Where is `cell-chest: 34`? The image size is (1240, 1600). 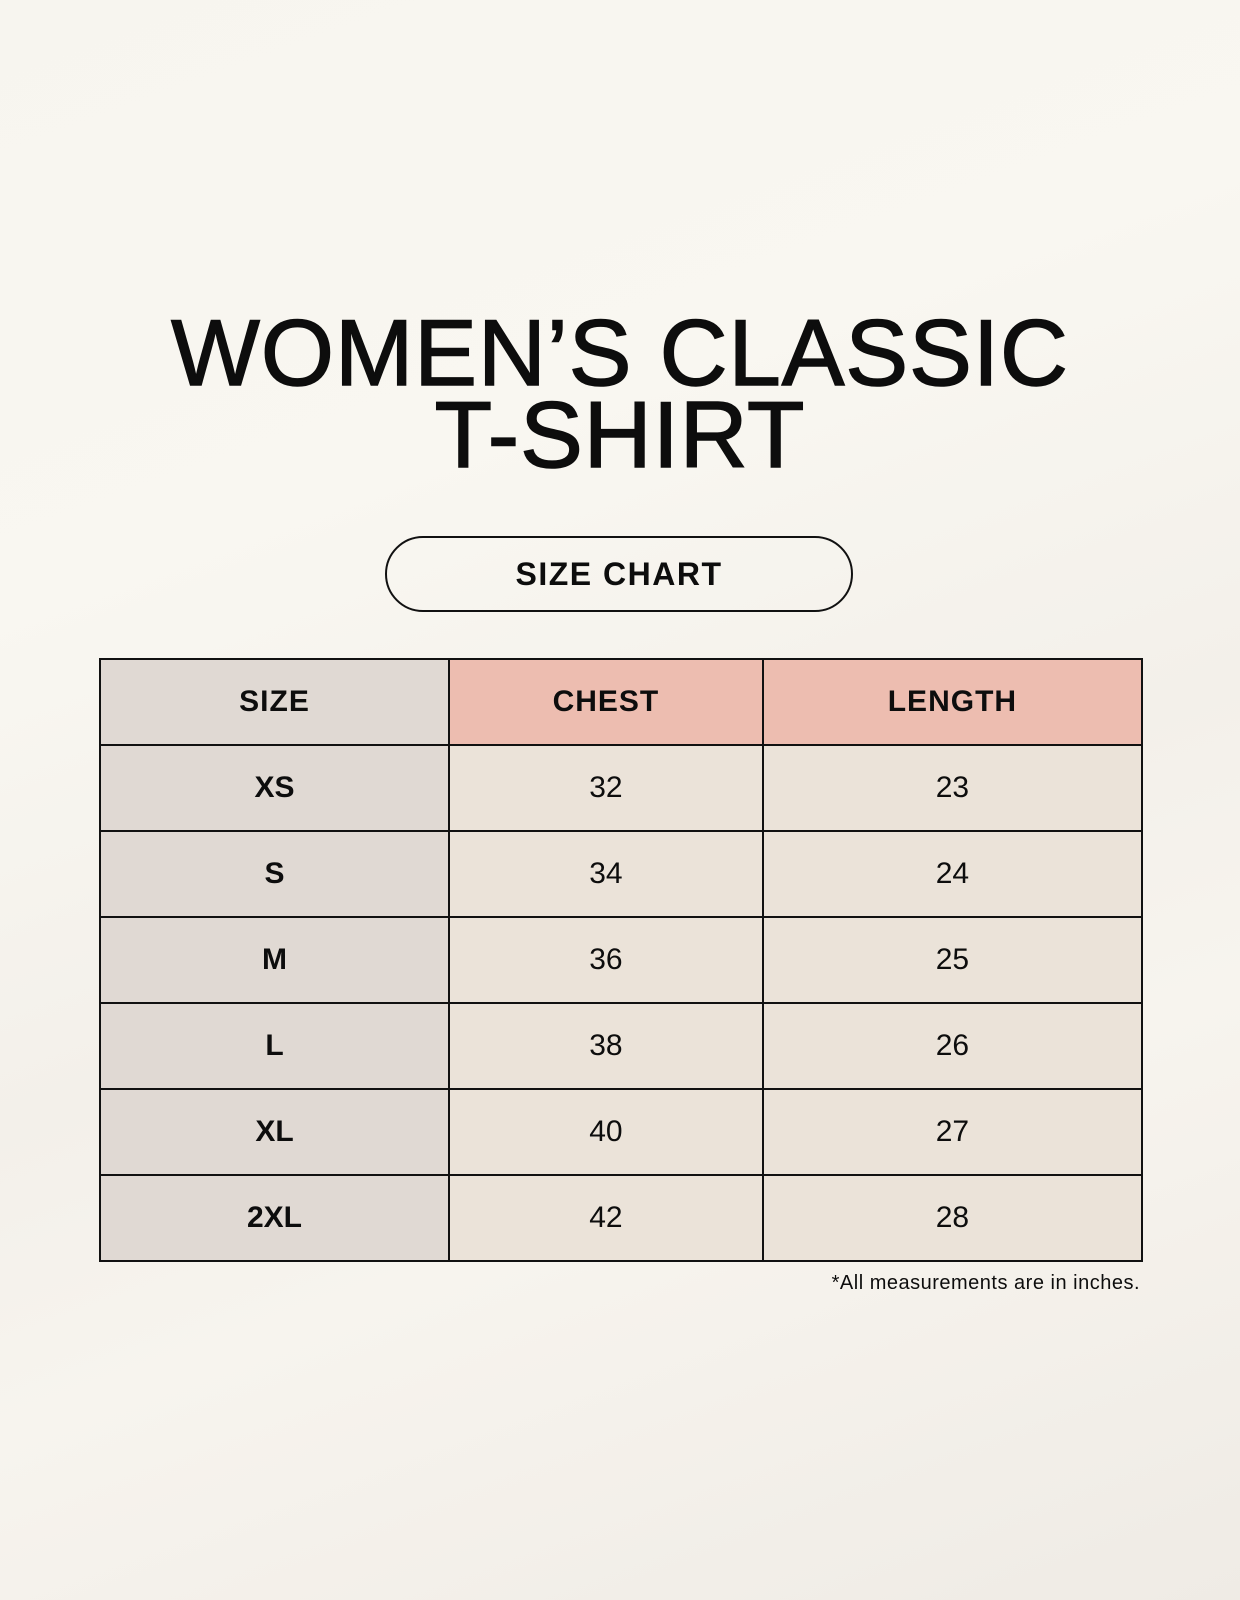
cell-chest: 34 is located at coordinates (606, 874).